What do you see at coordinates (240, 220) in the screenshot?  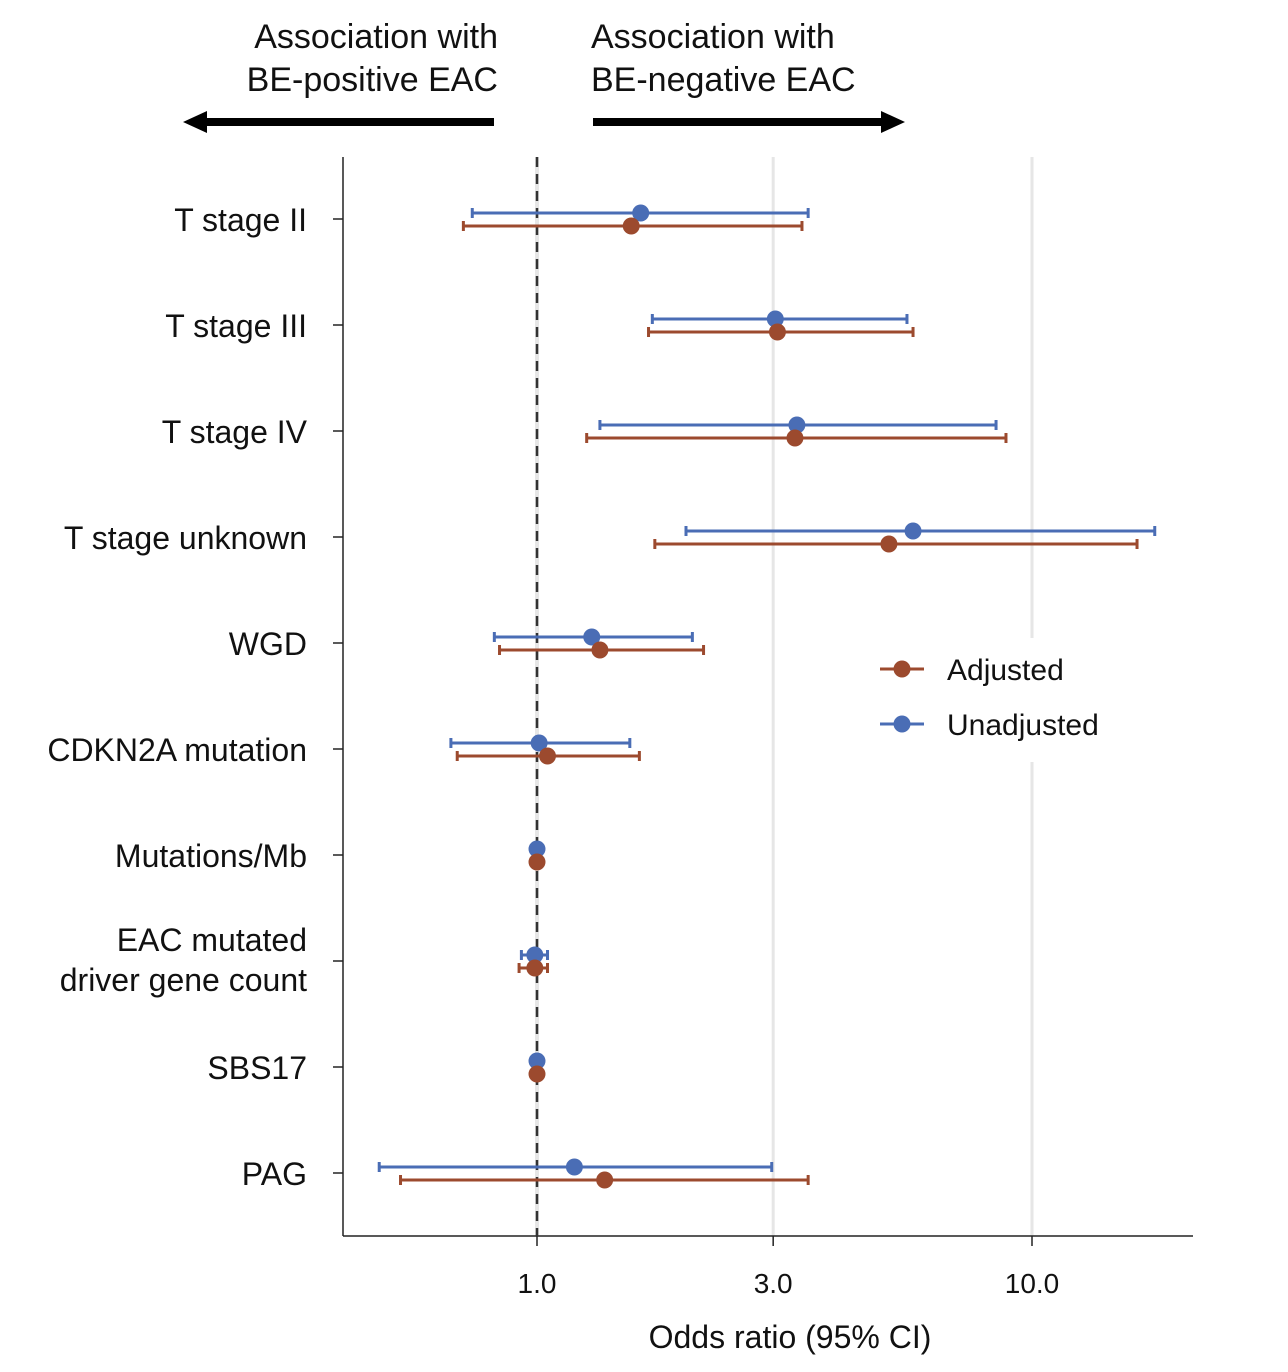 I see `y-tick-label: T stage II` at bounding box center [240, 220].